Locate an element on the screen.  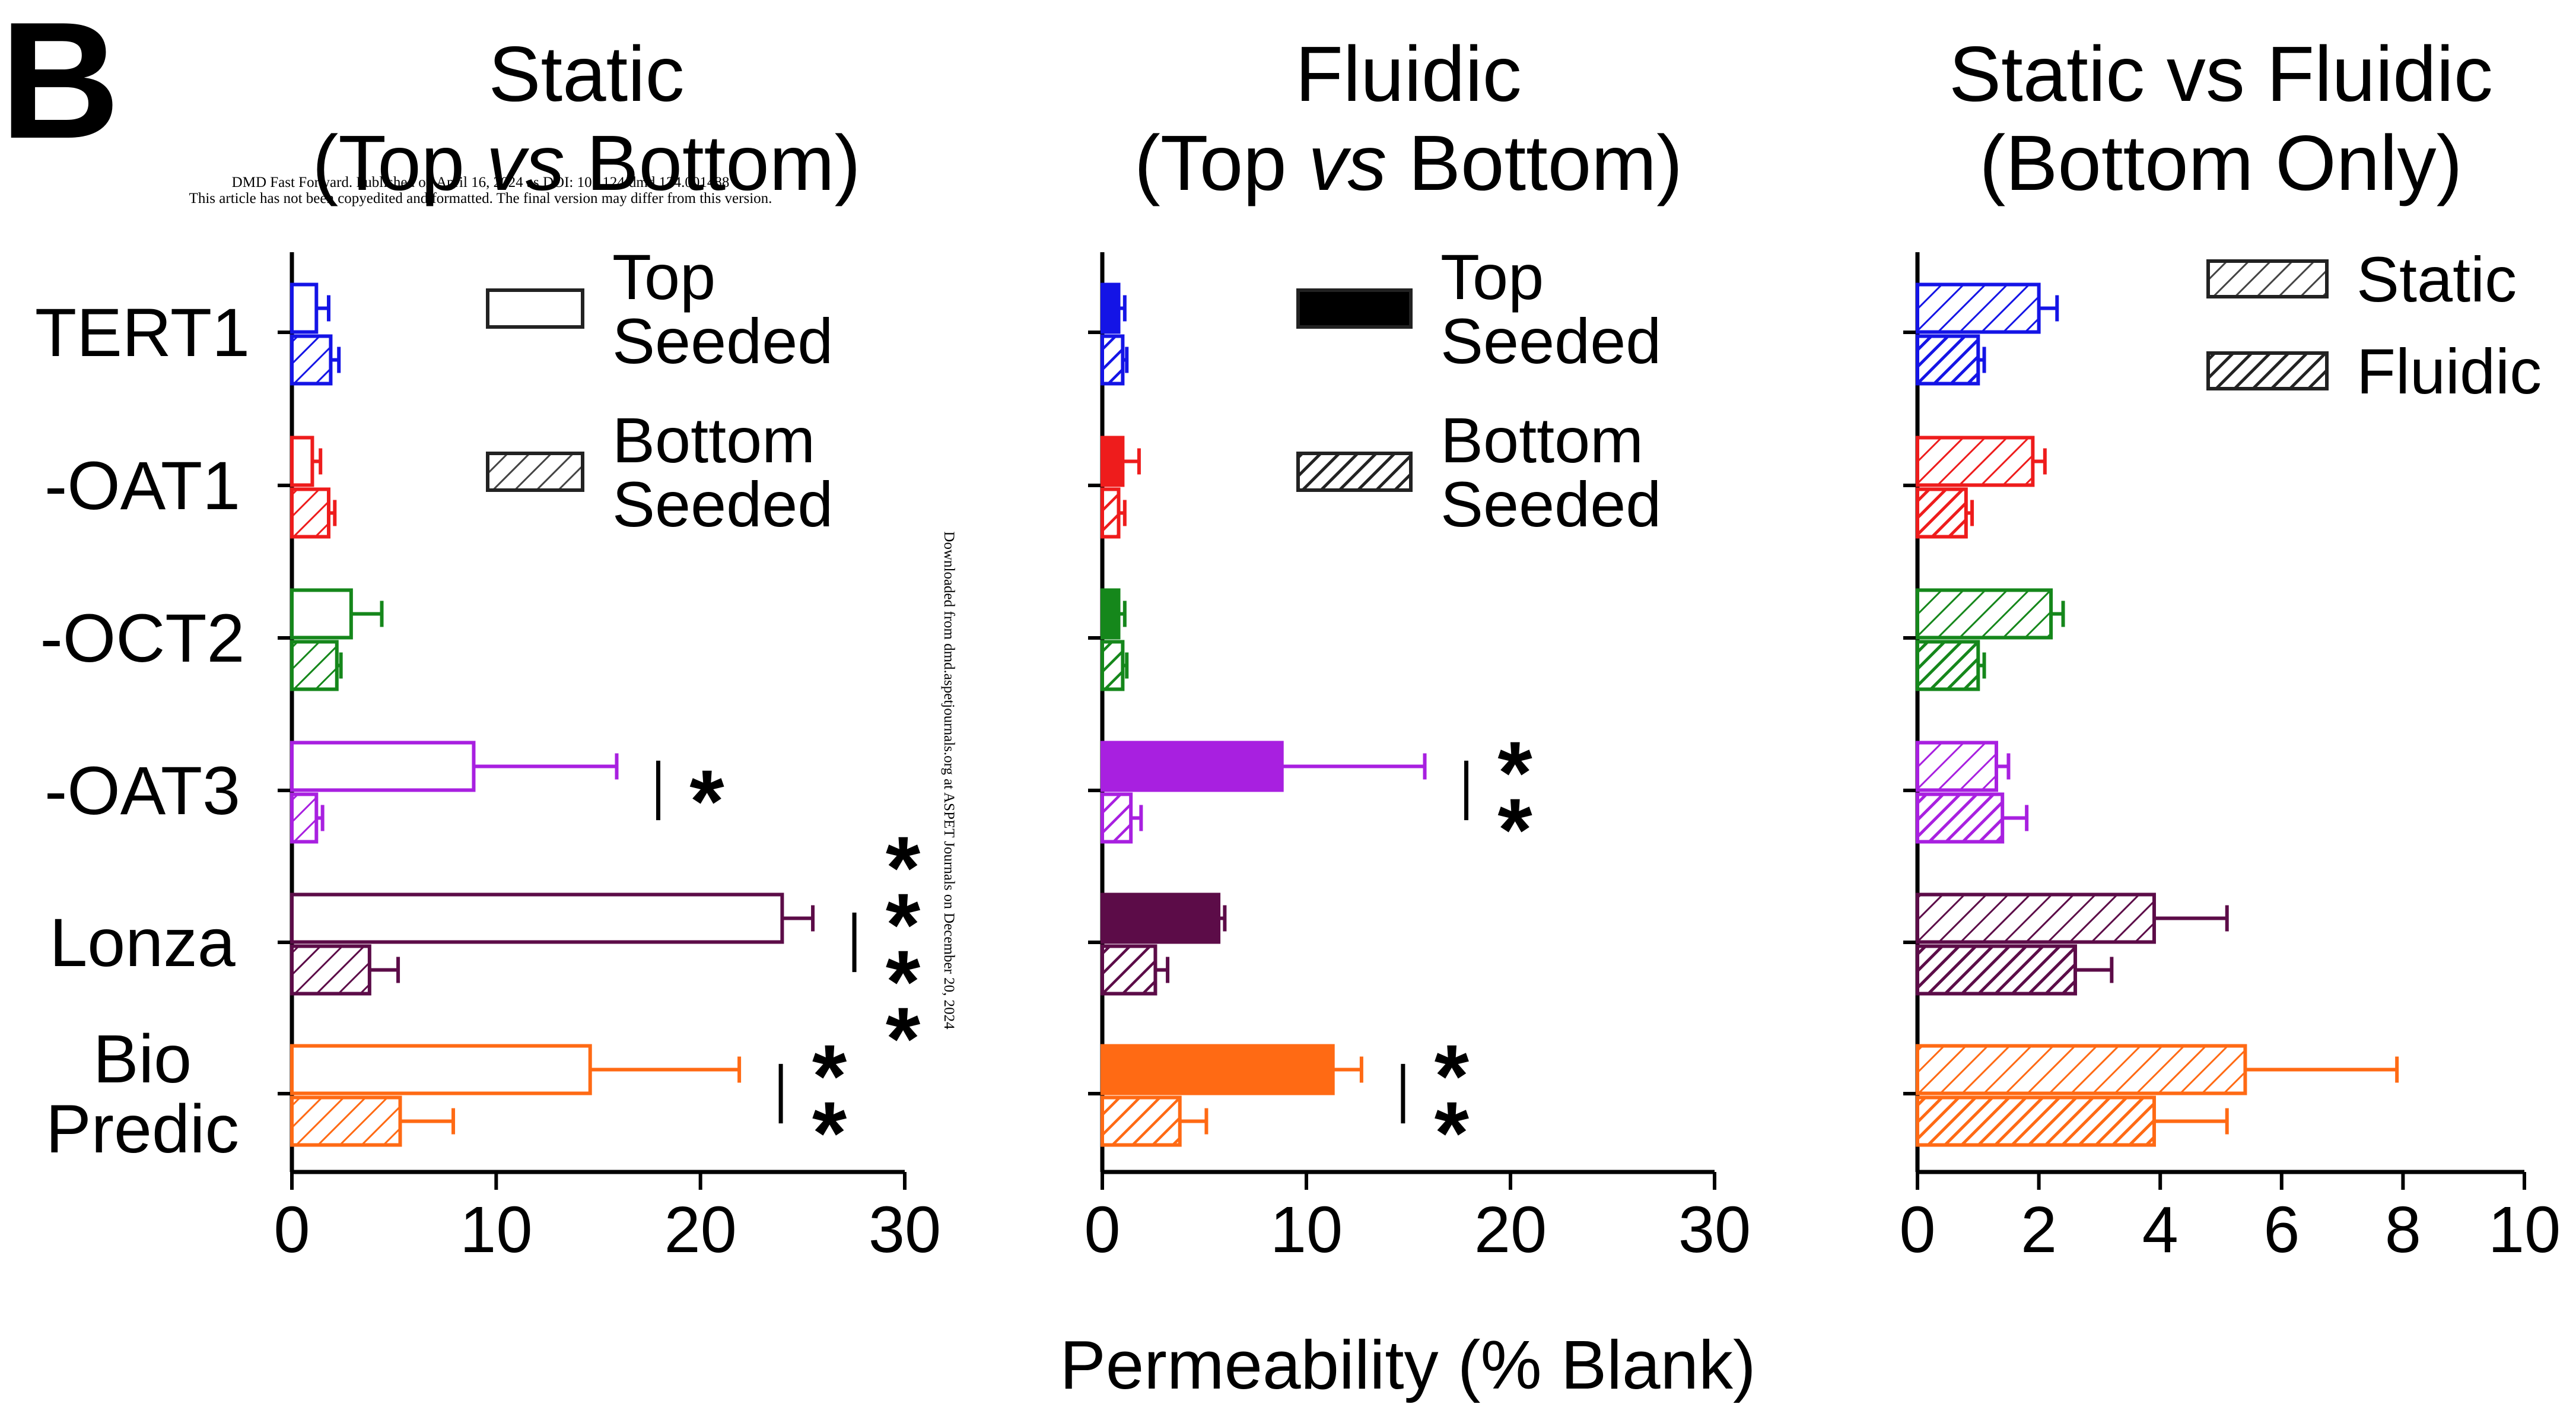
category-label-oct2: -OCT2 is located at coordinates (142, 638).